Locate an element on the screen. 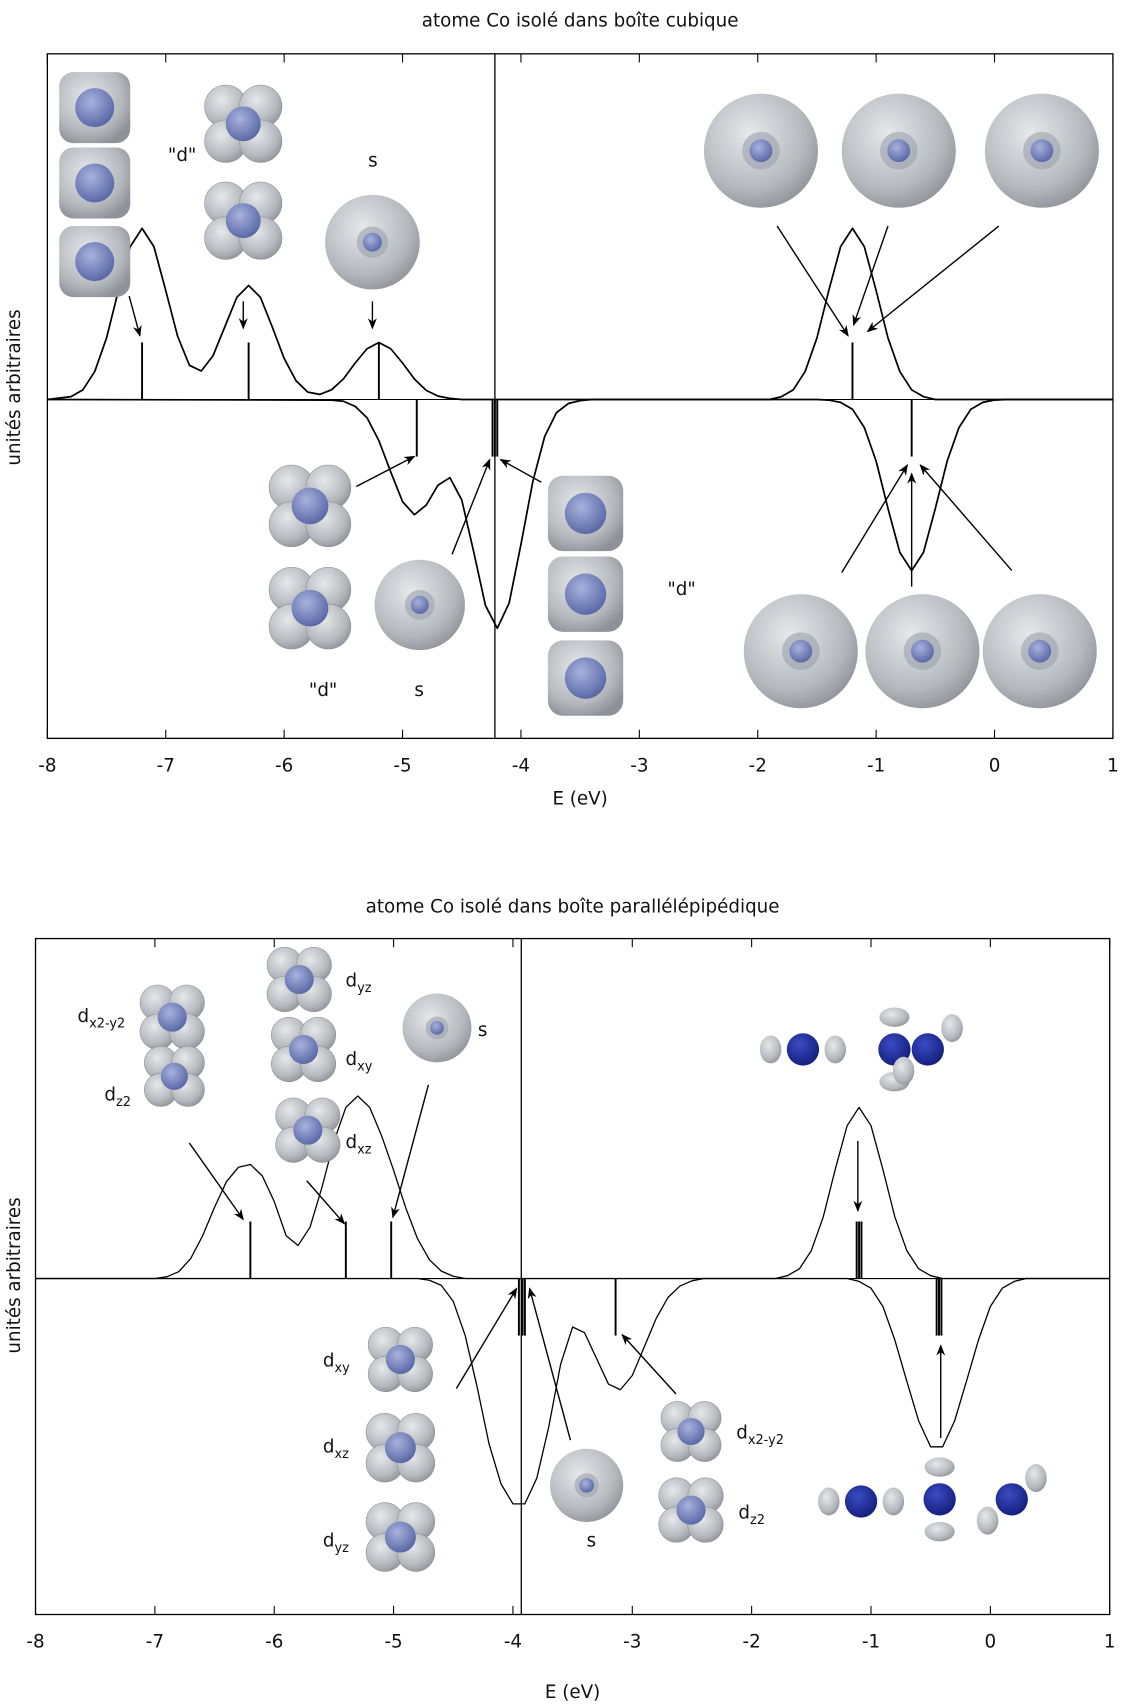 The image size is (1128, 1706). x-tick-label: -8 is located at coordinates (47, 765).